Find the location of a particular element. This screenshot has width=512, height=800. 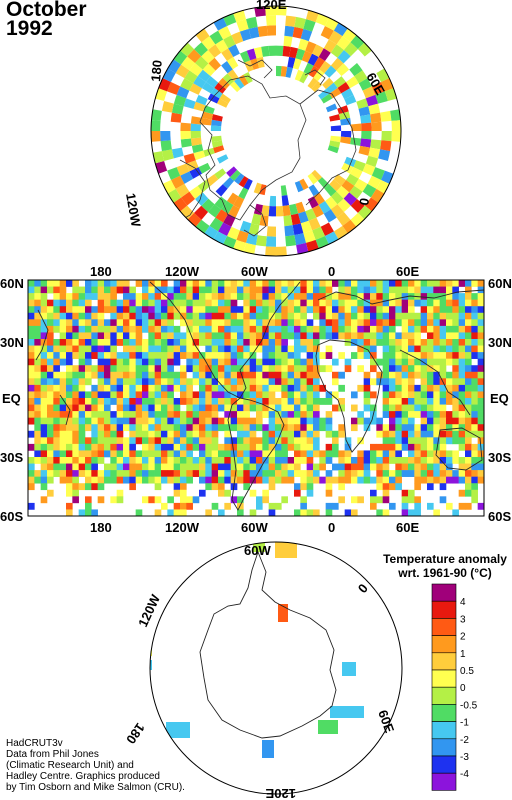

legend-swatch is located at coordinates (444, 713).